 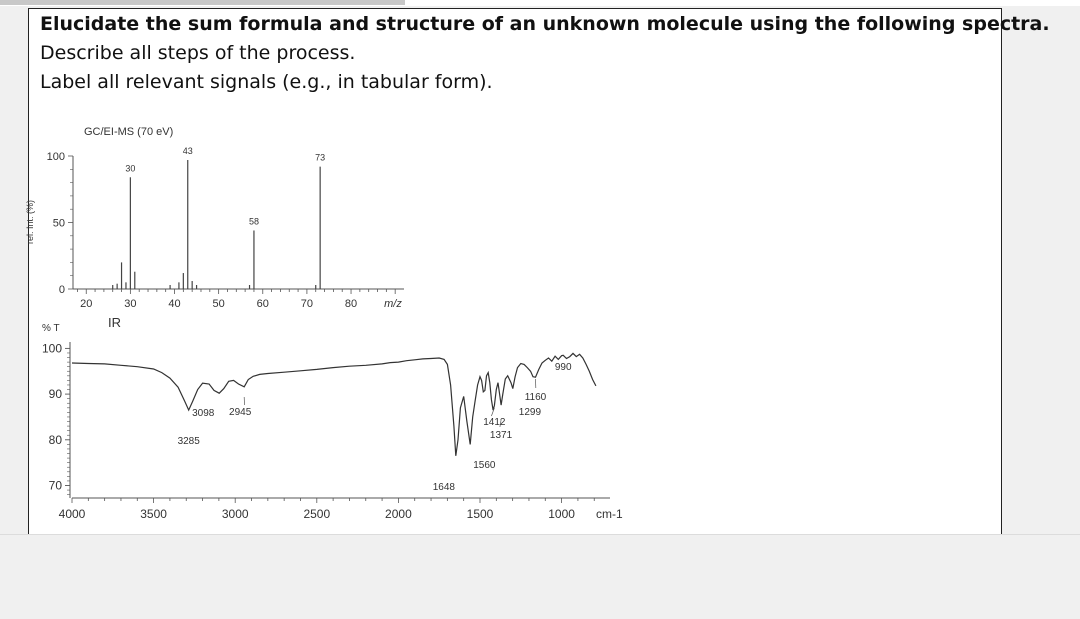 What do you see at coordinates (51, 328) in the screenshot?
I see `ir-ylabel: % T` at bounding box center [51, 328].